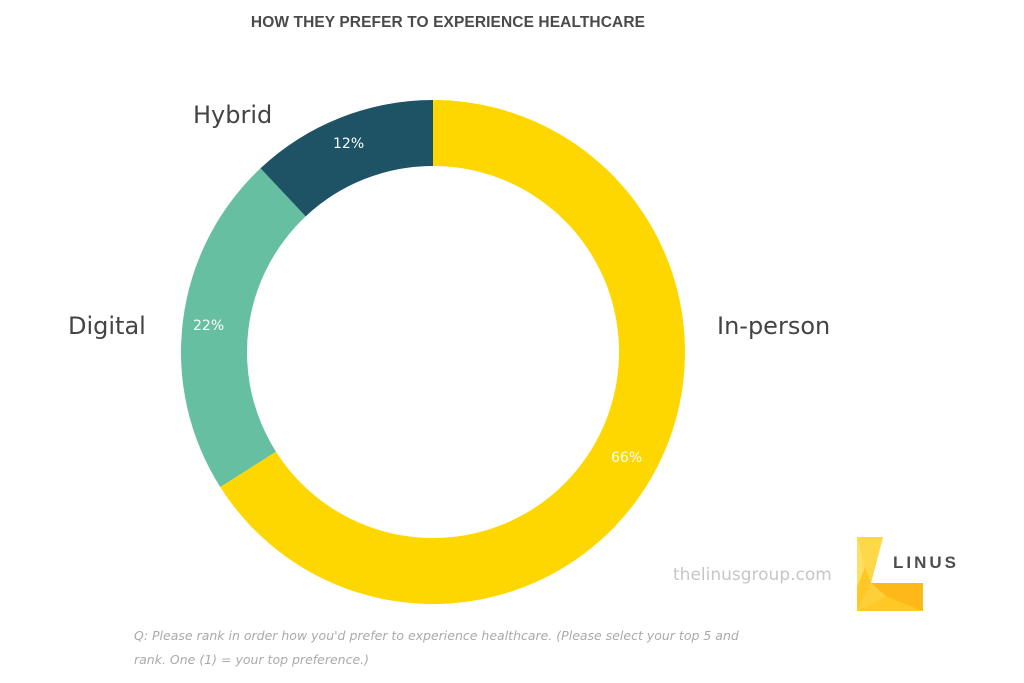  Describe the element at coordinates (349, 144) in the screenshot. I see `value-hybrid: 12%` at that location.